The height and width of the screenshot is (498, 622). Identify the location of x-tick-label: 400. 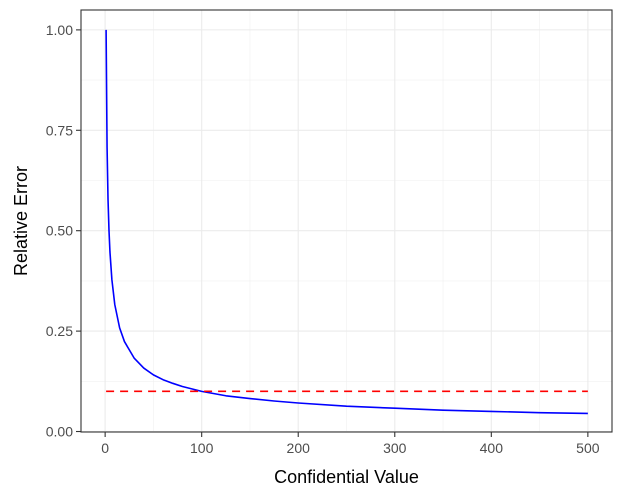
(492, 448).